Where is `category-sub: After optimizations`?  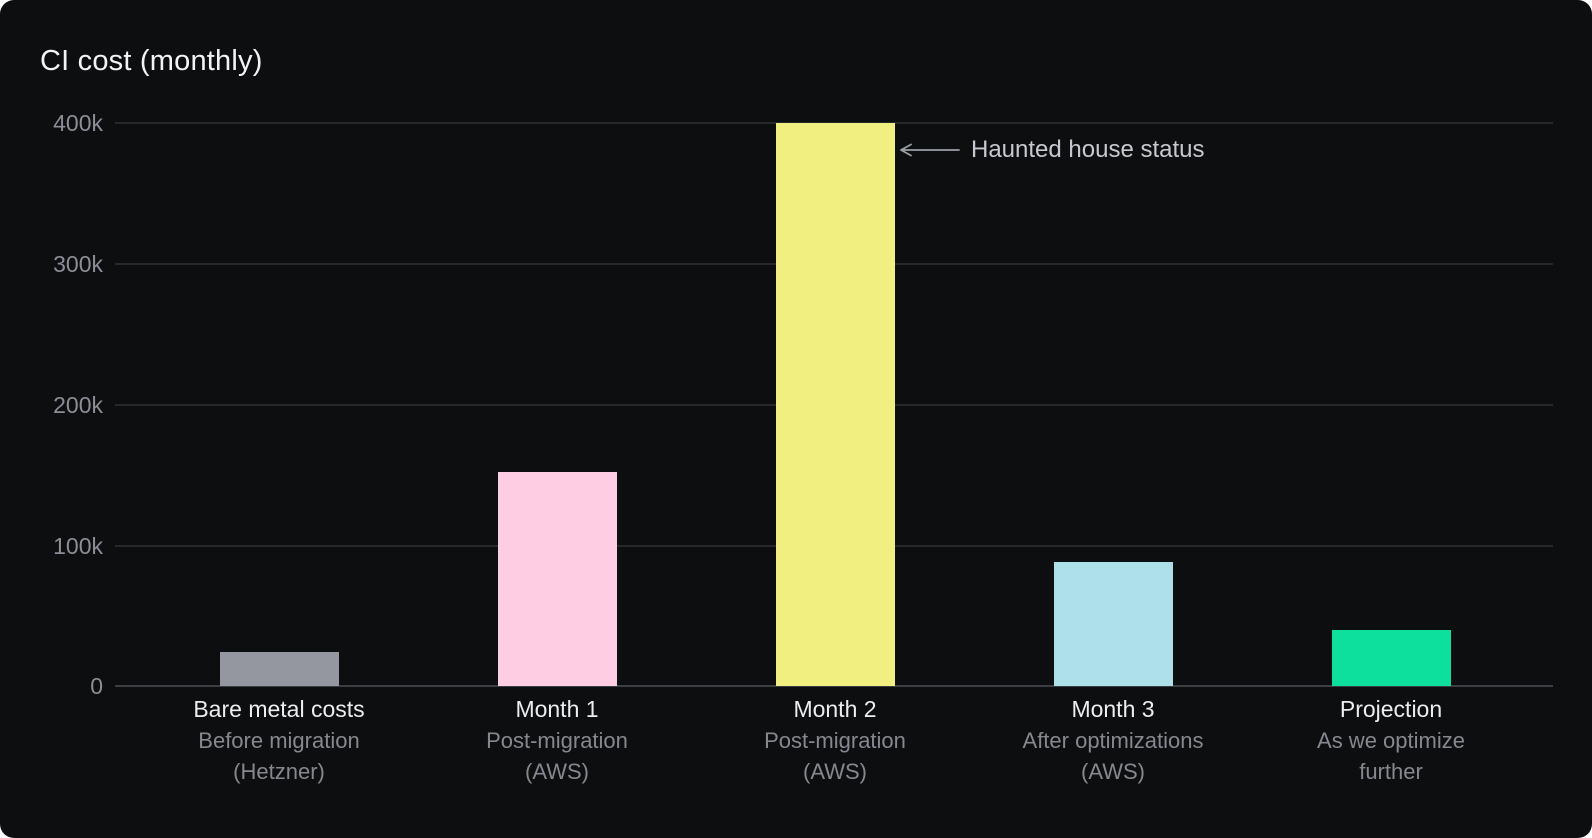
category-sub: After optimizations is located at coordinates (1113, 740).